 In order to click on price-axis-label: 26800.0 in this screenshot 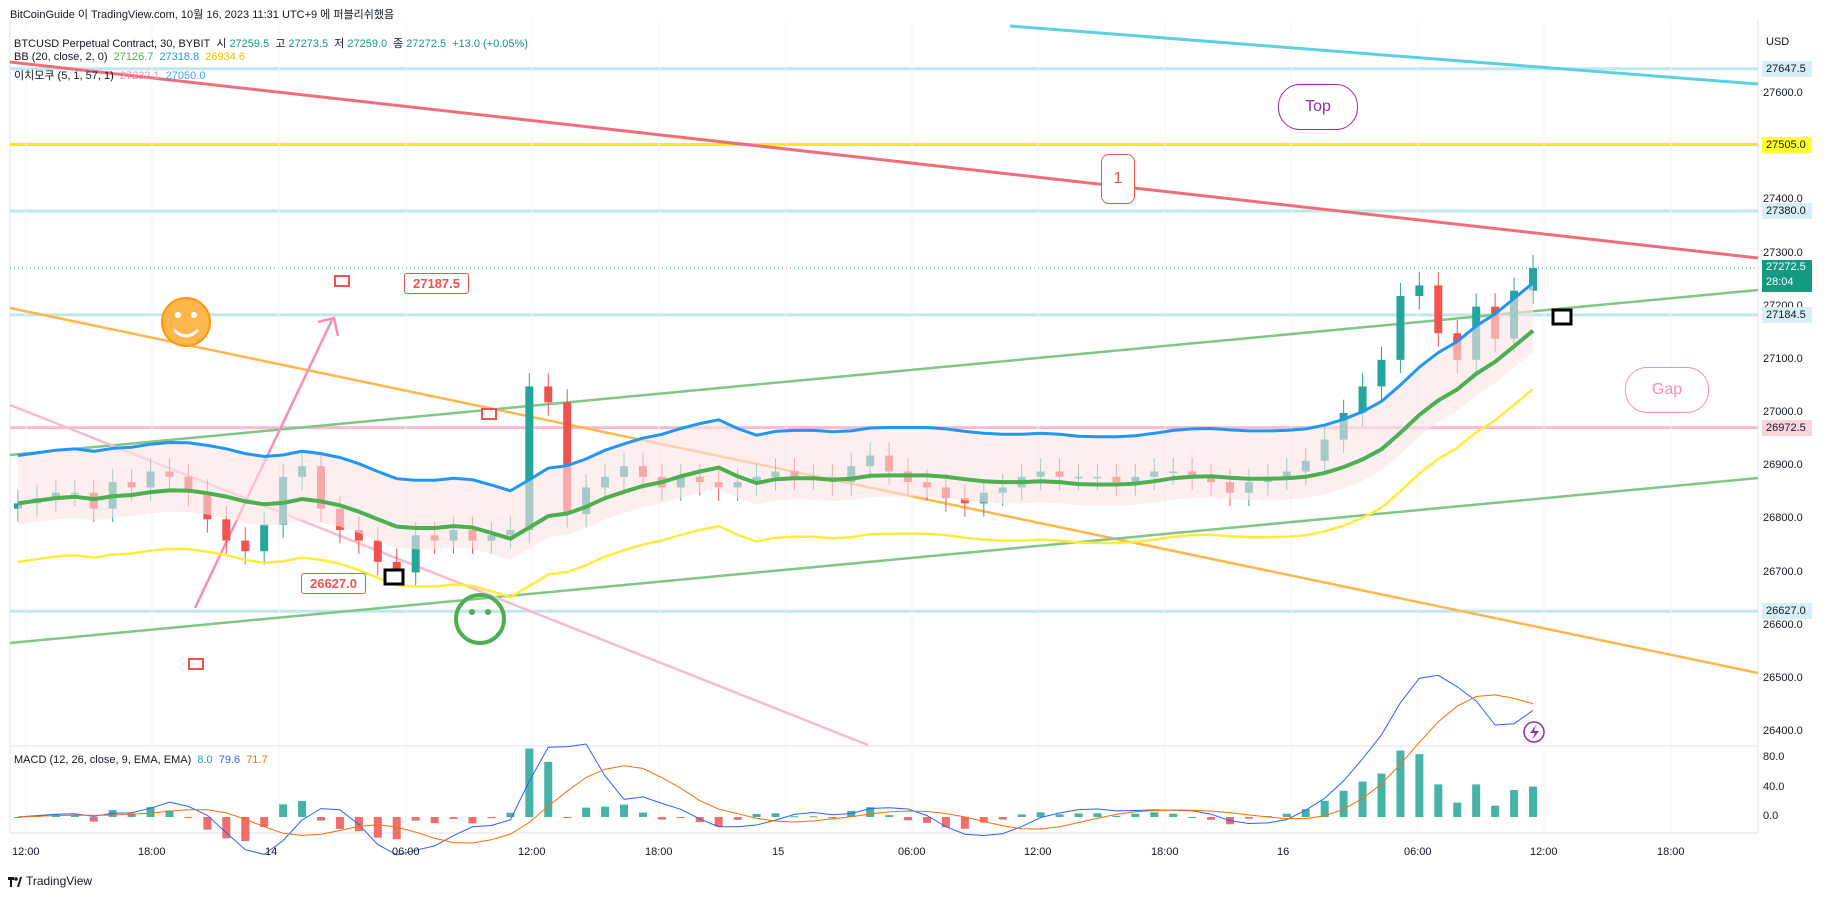, I will do `click(1783, 518)`.